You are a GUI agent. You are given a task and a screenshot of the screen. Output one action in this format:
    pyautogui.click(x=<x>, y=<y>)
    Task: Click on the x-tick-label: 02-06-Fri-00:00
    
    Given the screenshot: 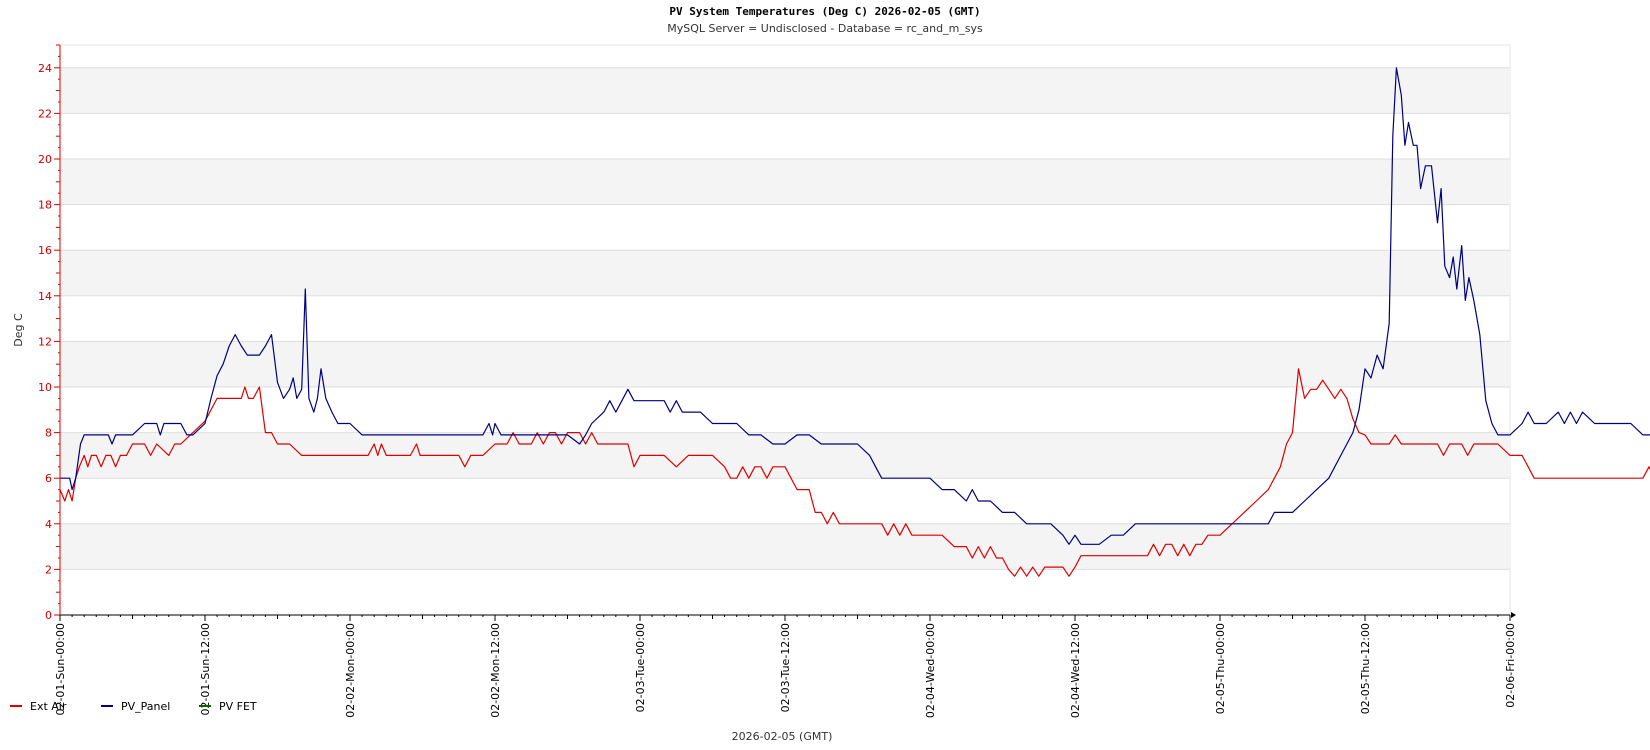 What is the action you would take?
    pyautogui.click(x=1510, y=665)
    